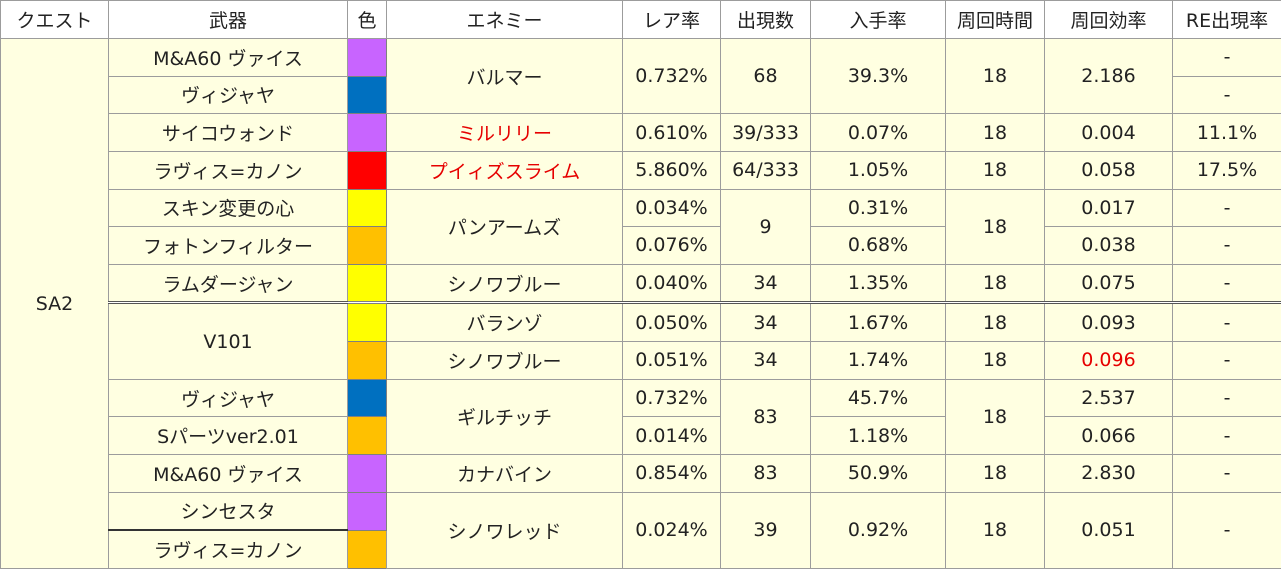 This screenshot has width=1281, height=569. What do you see at coordinates (1226, 132) in the screenshot?
I see `cell-re-rate: 11.1%` at bounding box center [1226, 132].